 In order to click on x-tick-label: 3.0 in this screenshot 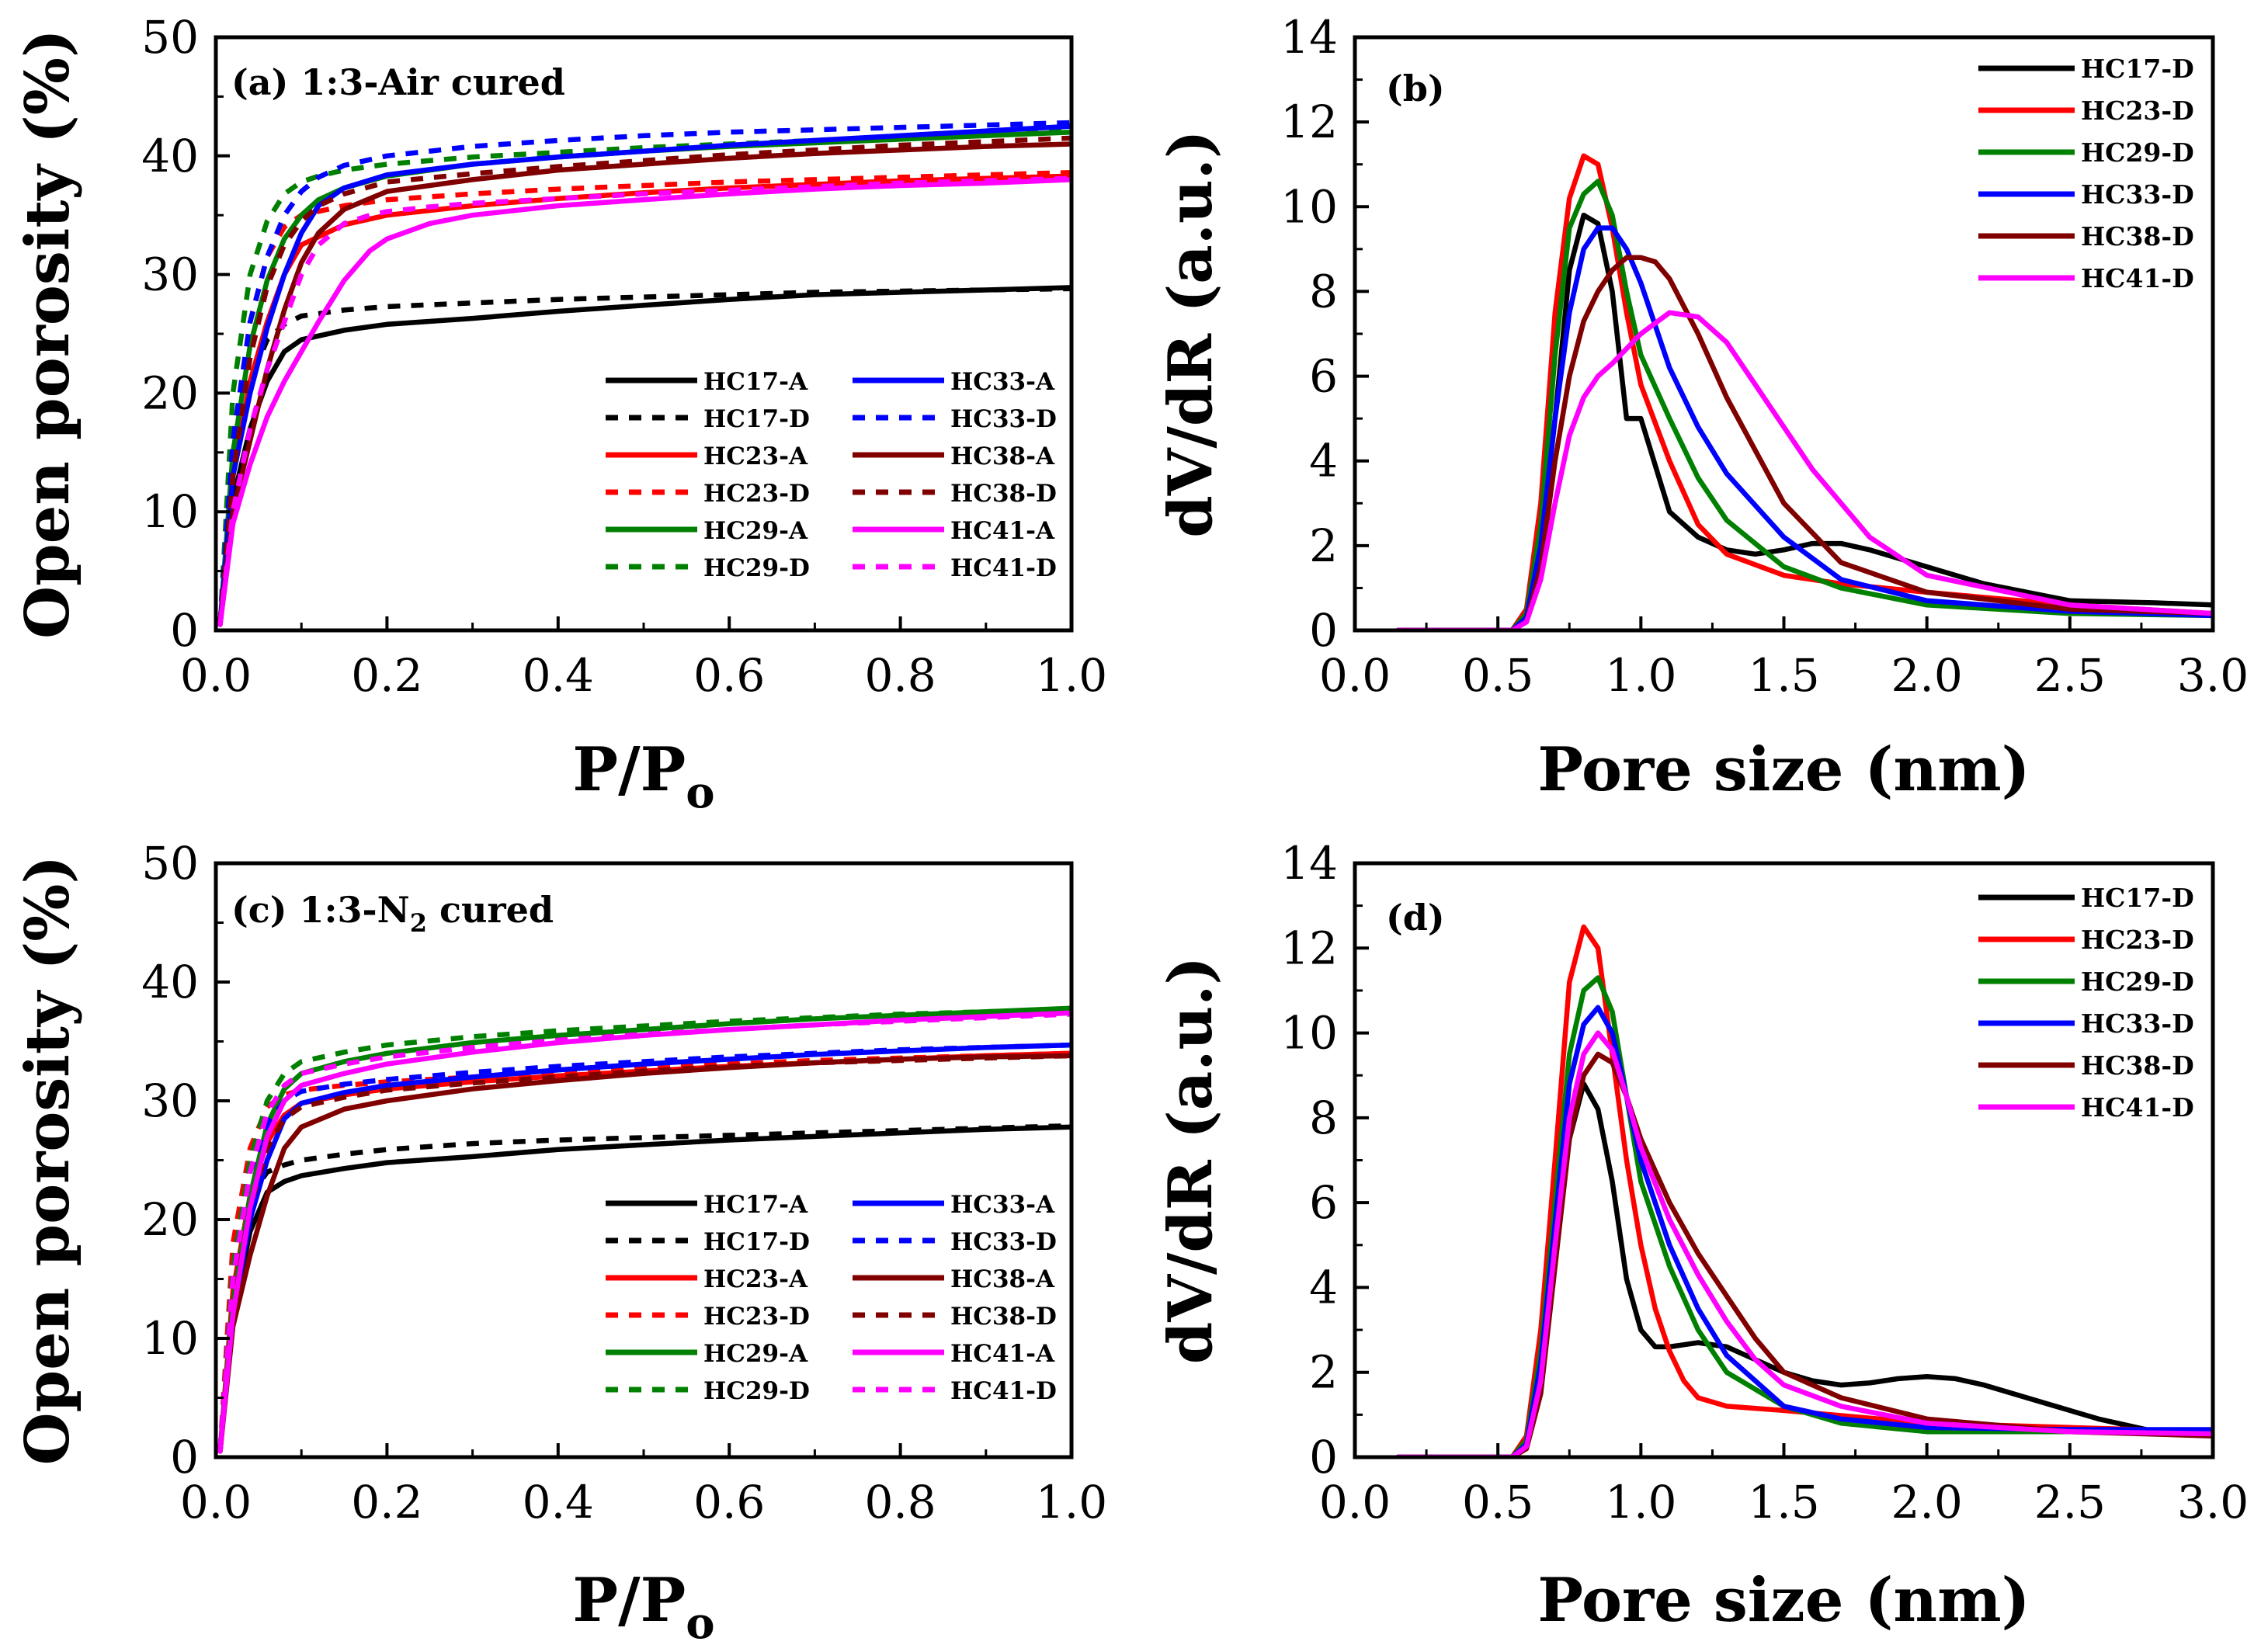, I will do `click(2213, 1502)`.